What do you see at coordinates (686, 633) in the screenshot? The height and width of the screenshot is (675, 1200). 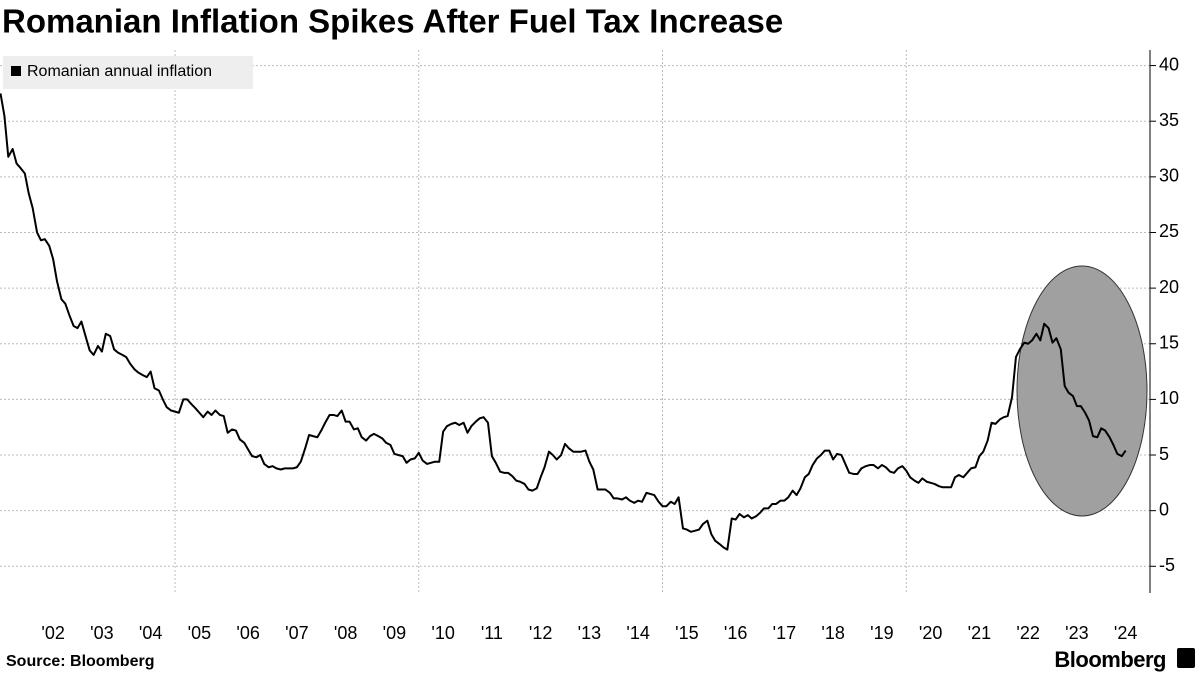 I see `x-tick-label: '15` at bounding box center [686, 633].